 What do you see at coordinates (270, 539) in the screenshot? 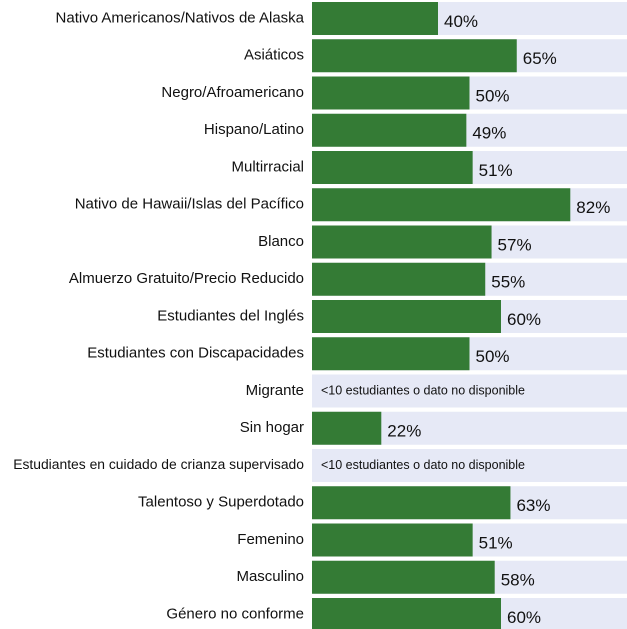
I see `category-label: Femenino` at bounding box center [270, 539].